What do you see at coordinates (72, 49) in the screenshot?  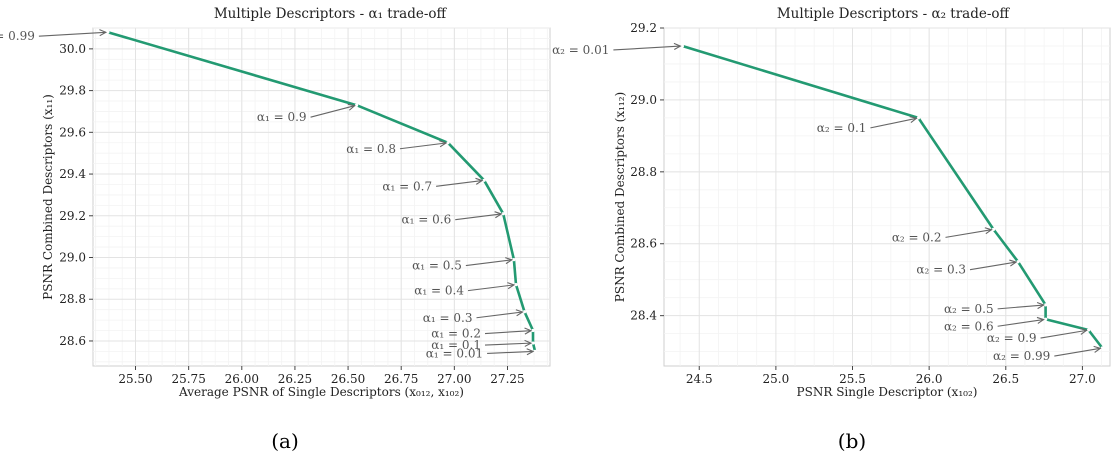 I see `y-tick-label: 30.0` at bounding box center [72, 49].